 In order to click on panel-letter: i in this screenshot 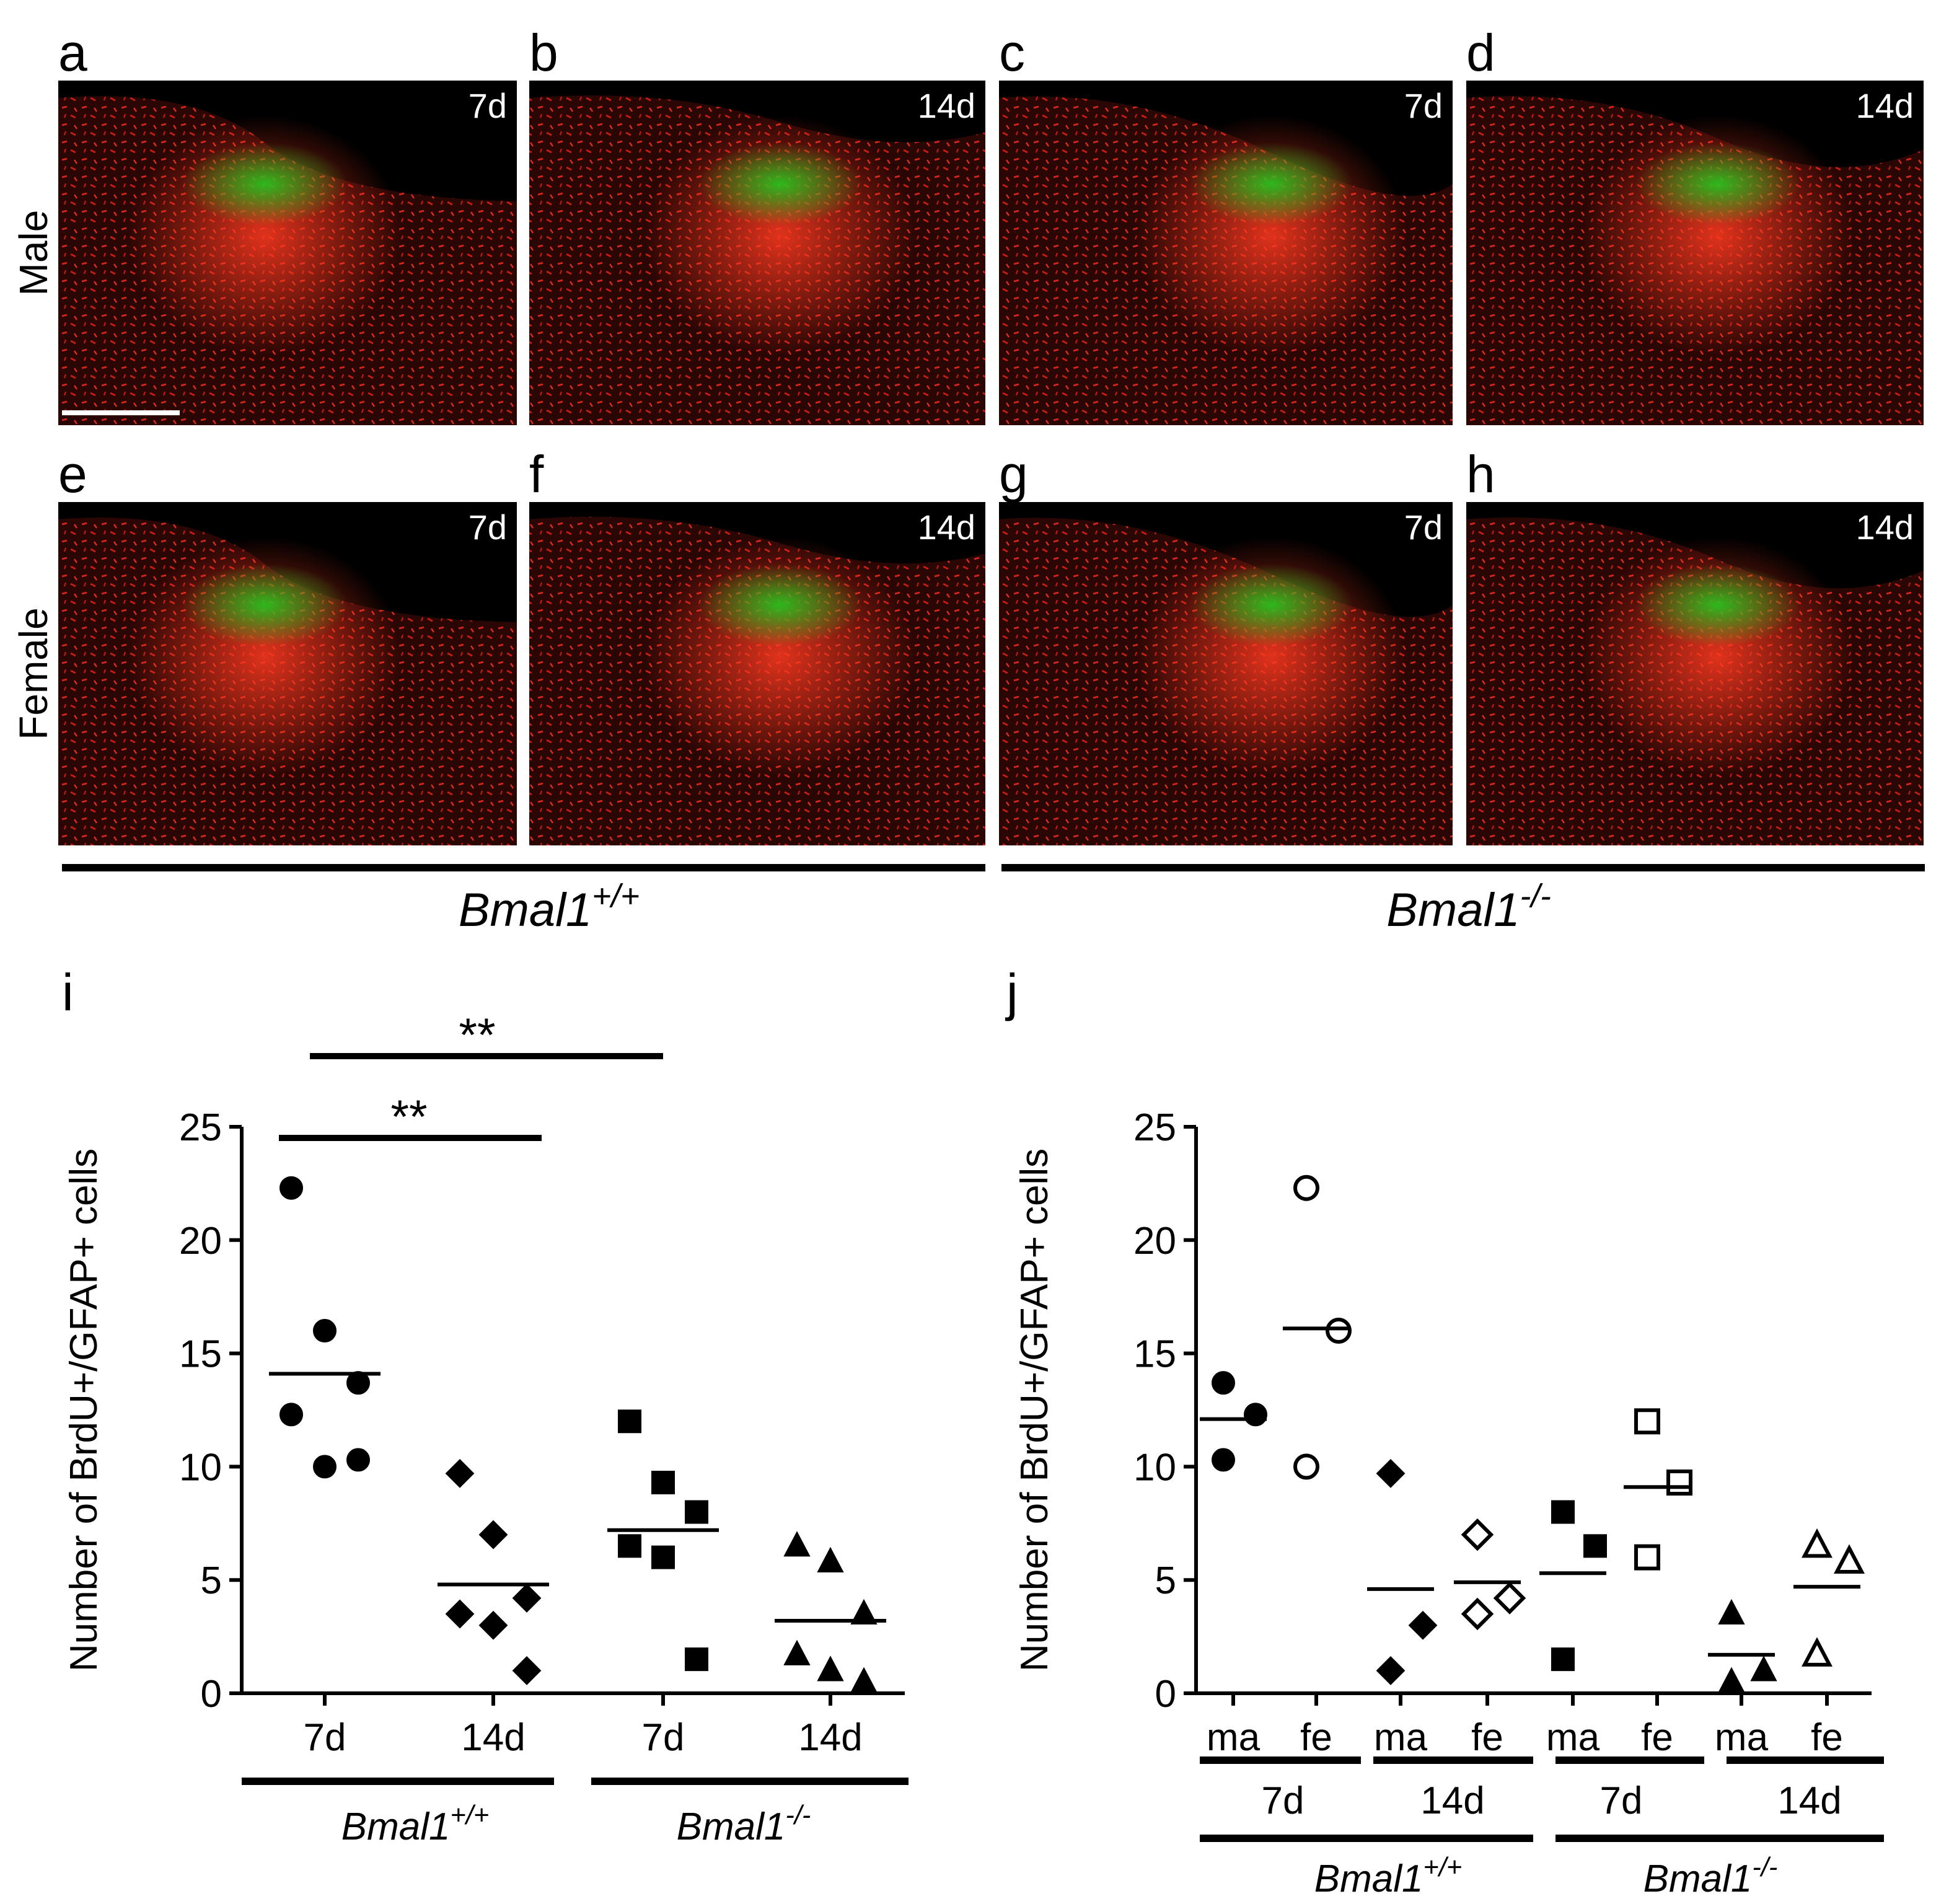, I will do `click(68, 992)`.